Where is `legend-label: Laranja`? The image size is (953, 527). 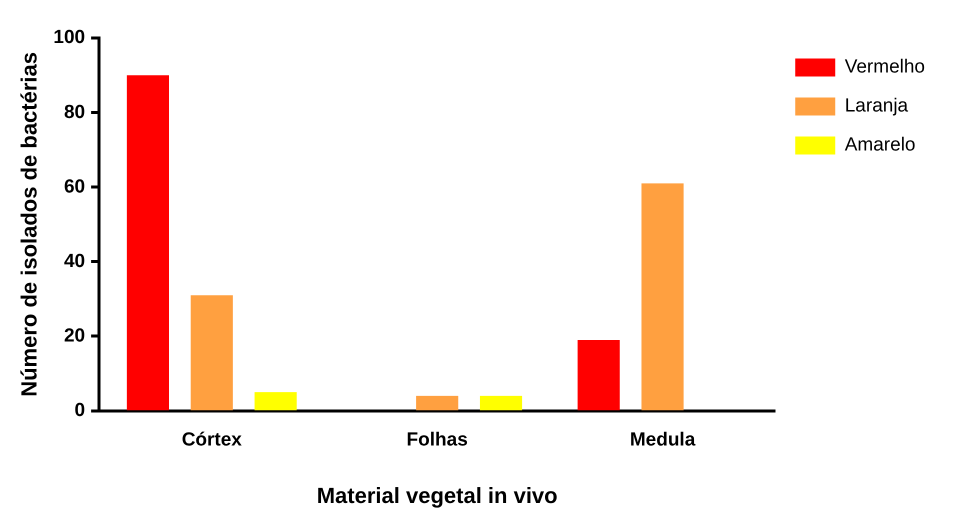
legend-label: Laranja is located at coordinates (876, 106).